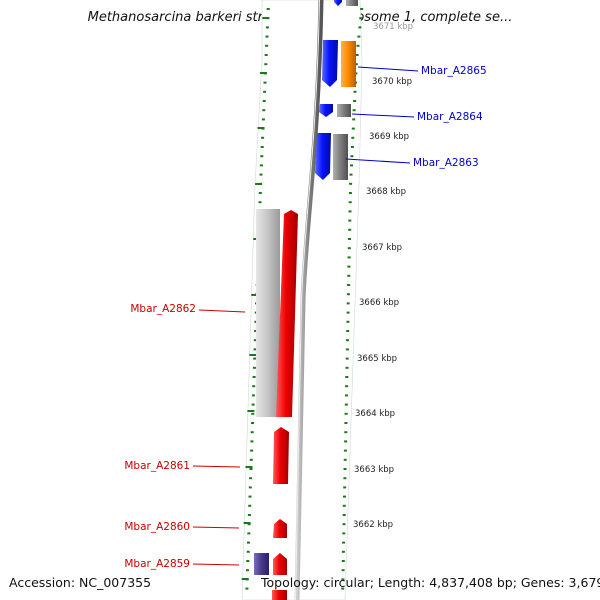 This screenshot has width=600, height=600. I want to click on central-strand, so click(309, 300).